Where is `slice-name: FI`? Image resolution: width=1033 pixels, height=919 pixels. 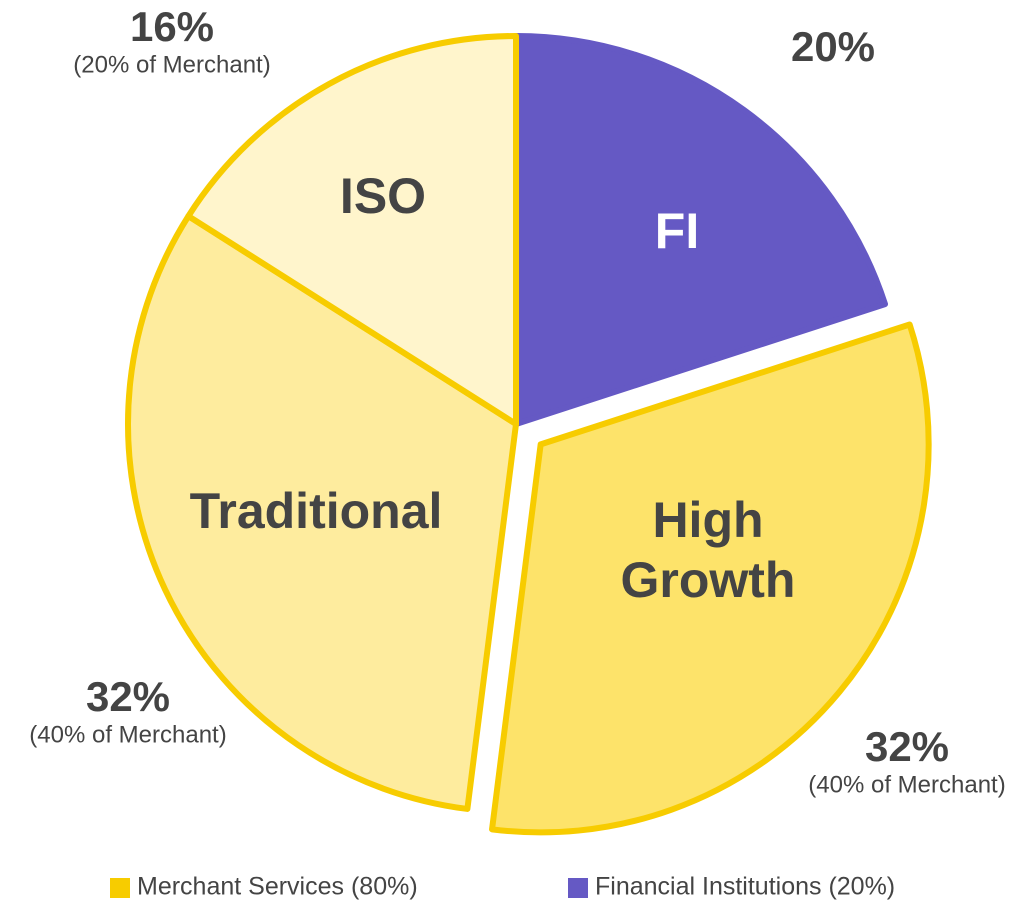
slice-name: FI is located at coordinates (677, 231).